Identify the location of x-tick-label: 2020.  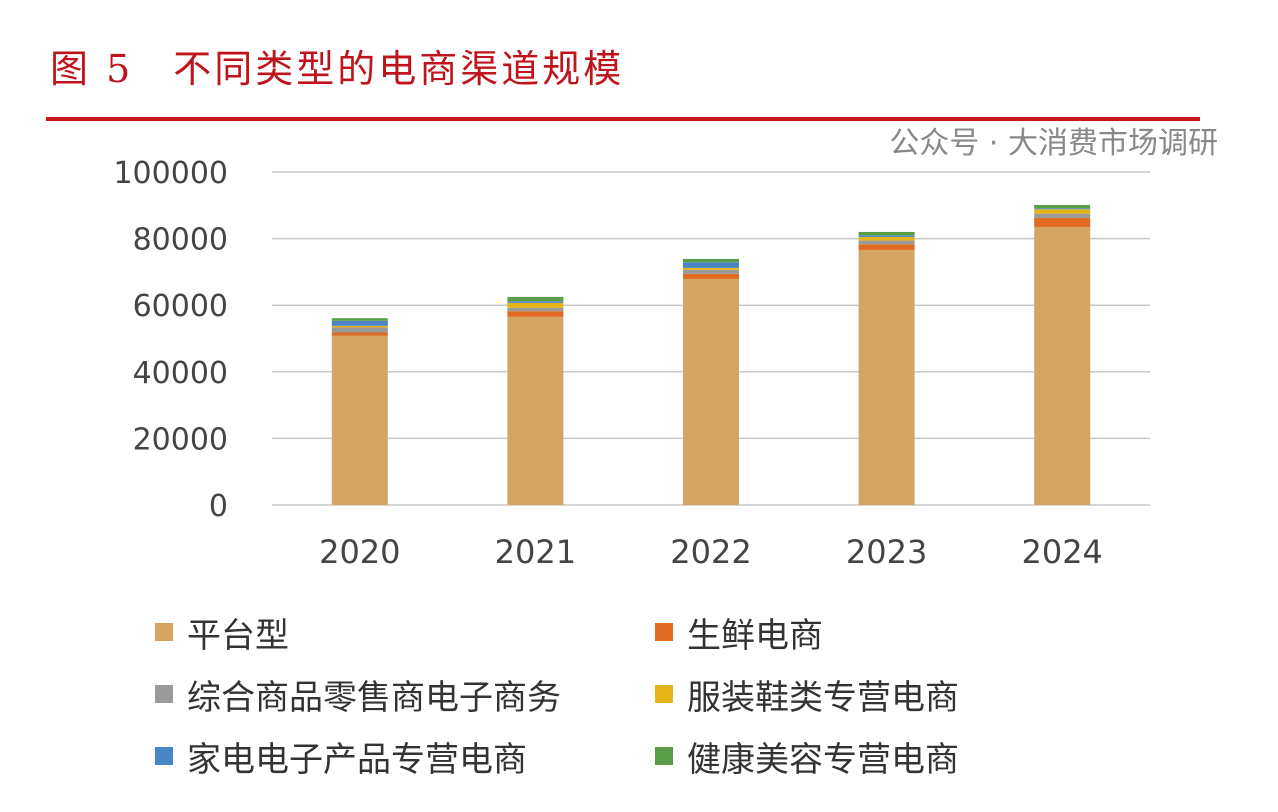
(359, 552).